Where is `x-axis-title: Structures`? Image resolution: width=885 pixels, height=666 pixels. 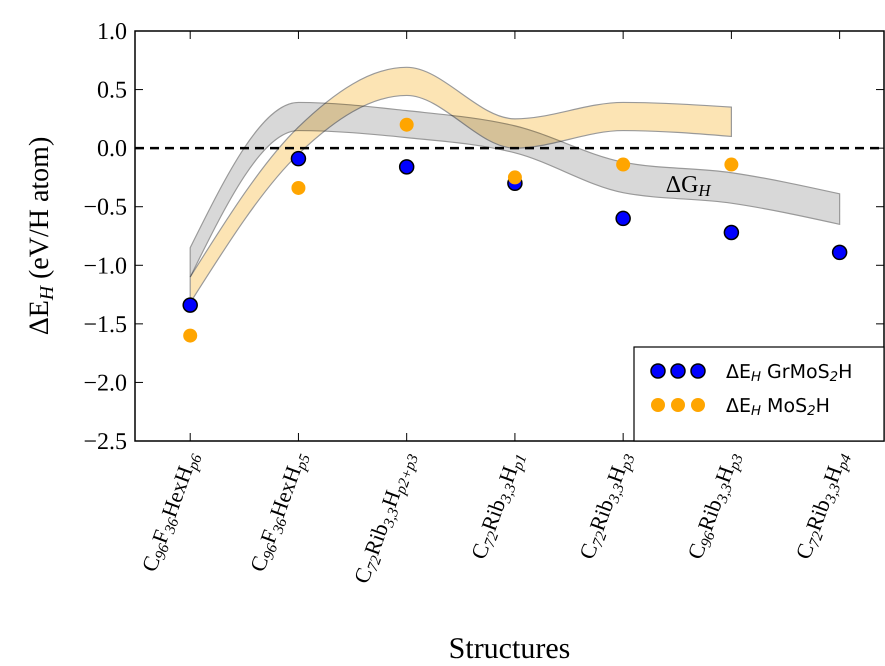
x-axis-title: Structures is located at coordinates (509, 648).